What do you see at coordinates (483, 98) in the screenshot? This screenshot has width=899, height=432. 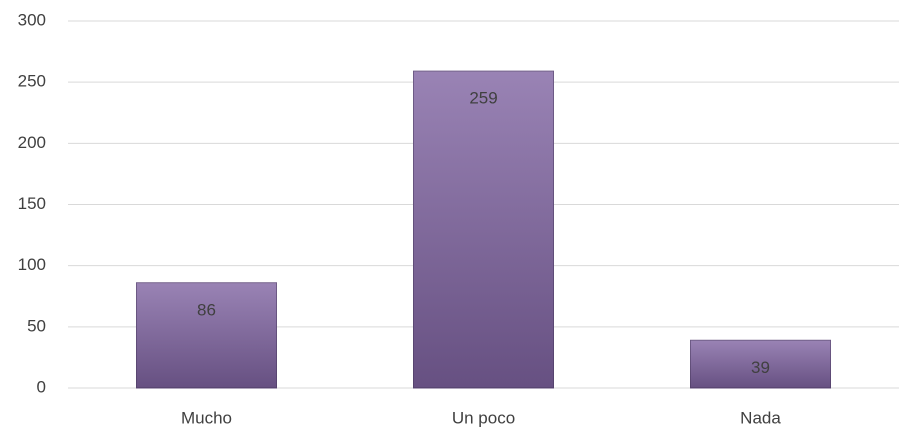 I see `data-label: 259` at bounding box center [483, 98].